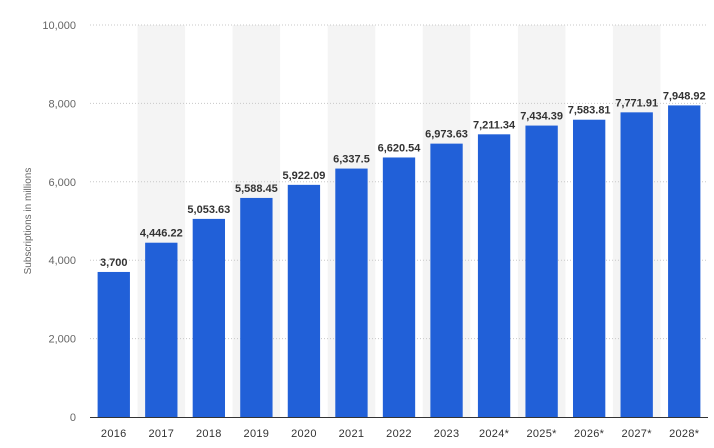  Describe the element at coordinates (59, 26) in the screenshot. I see `y-tick-label: 10,000` at that location.